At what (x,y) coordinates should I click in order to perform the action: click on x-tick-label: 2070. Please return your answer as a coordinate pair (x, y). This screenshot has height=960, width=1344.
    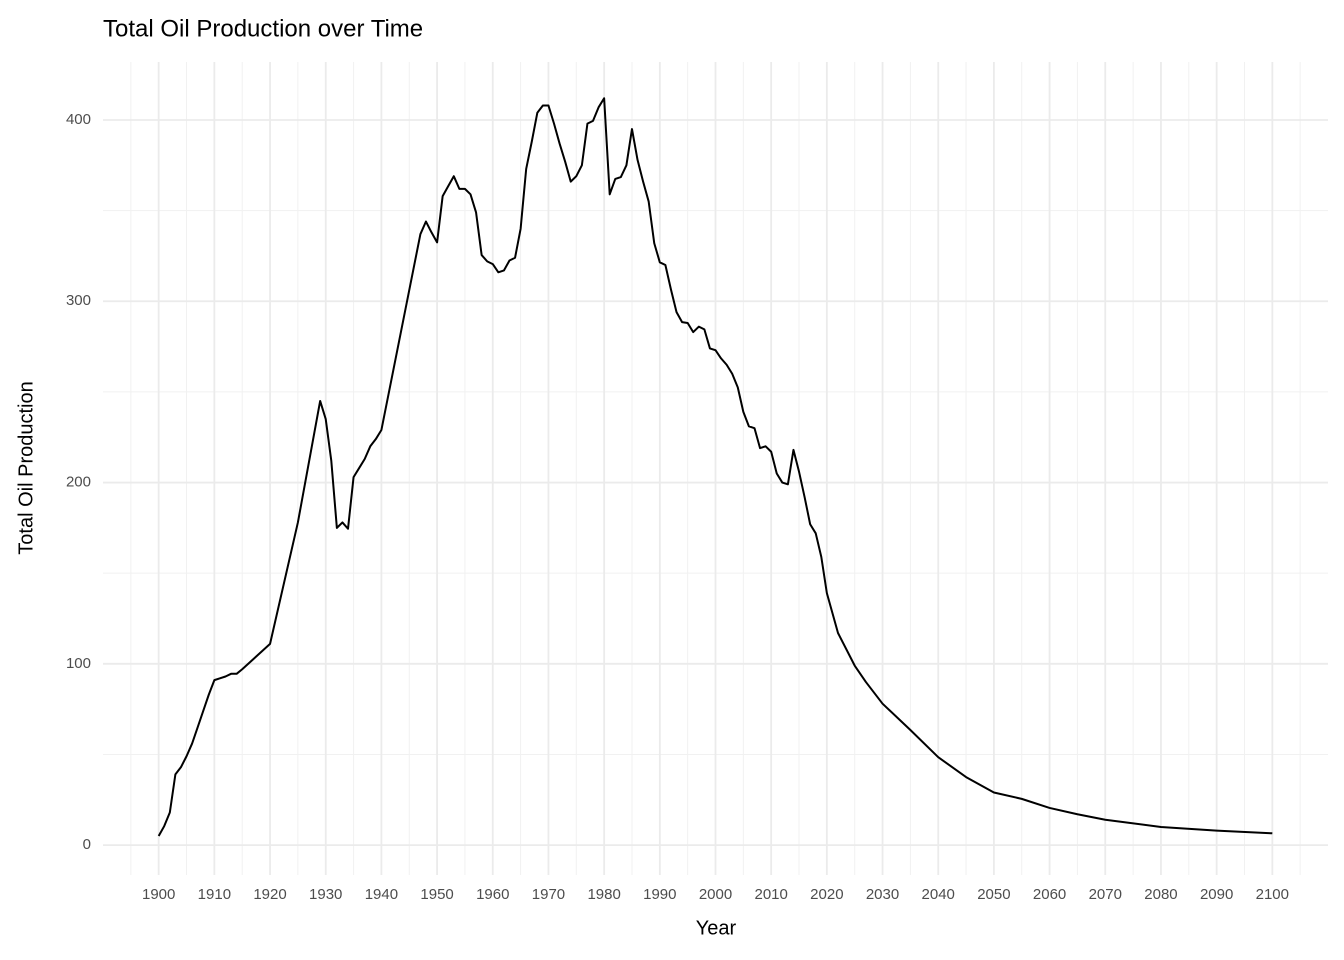
    Looking at the image, I should click on (1105, 894).